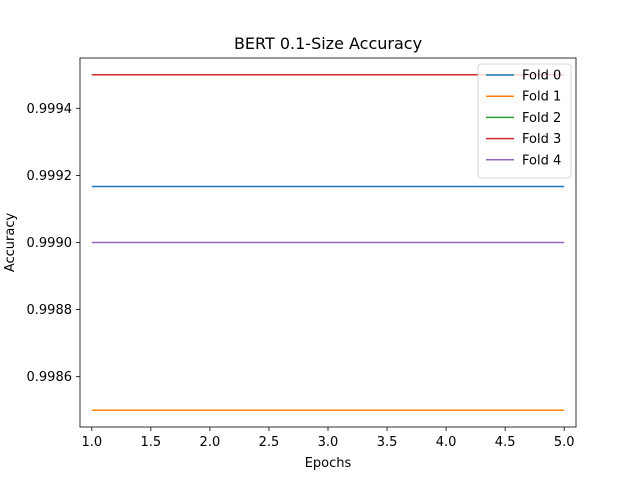 The image size is (640, 480). What do you see at coordinates (387, 442) in the screenshot?
I see `x-tick-label: 3.5` at bounding box center [387, 442].